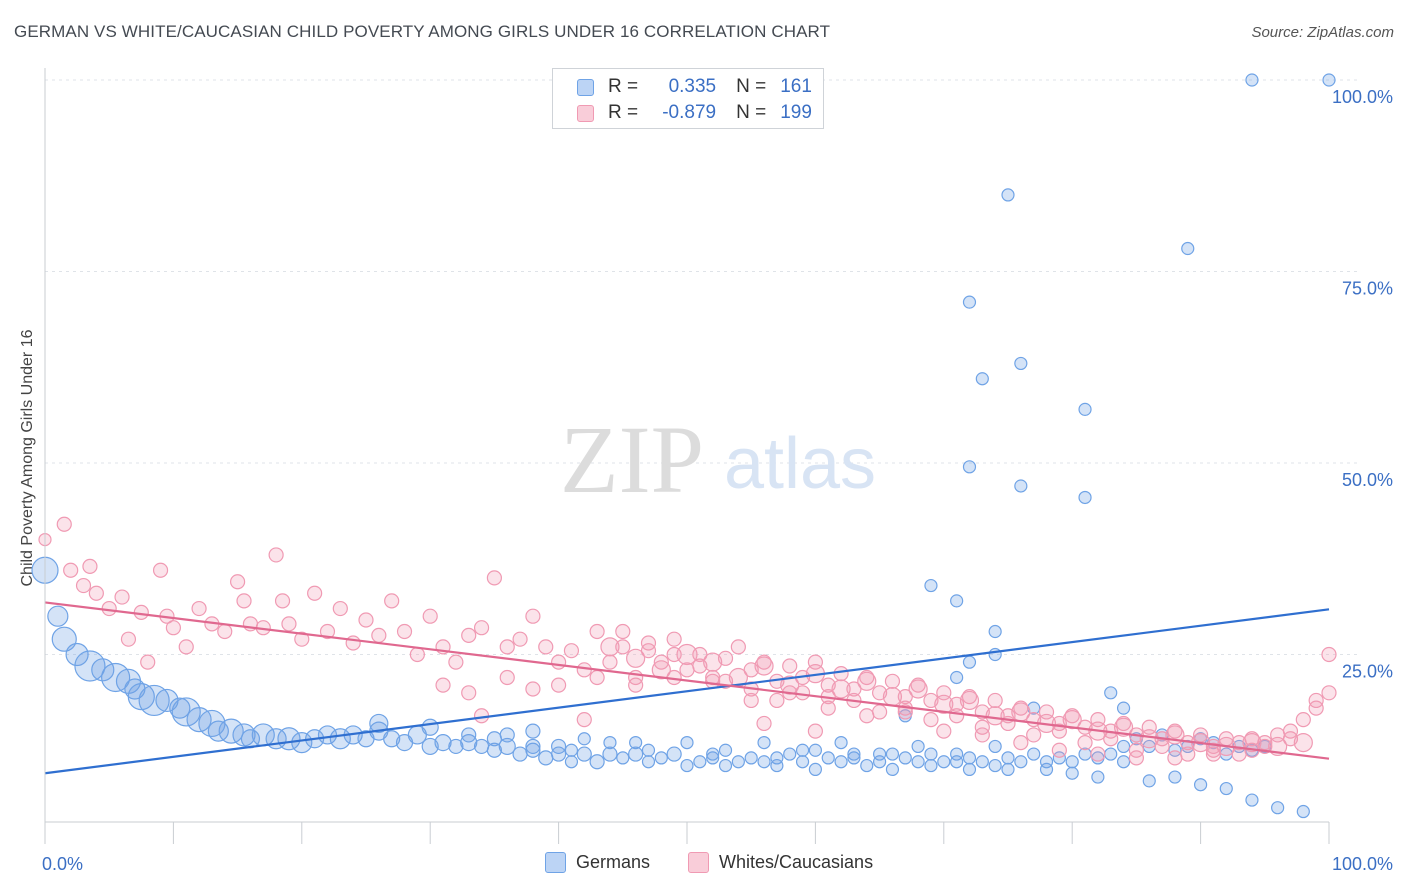 This screenshot has width=1406, height=892. I want to click on legend-row-germans: R = 0.335 N = 161, so click(694, 87).